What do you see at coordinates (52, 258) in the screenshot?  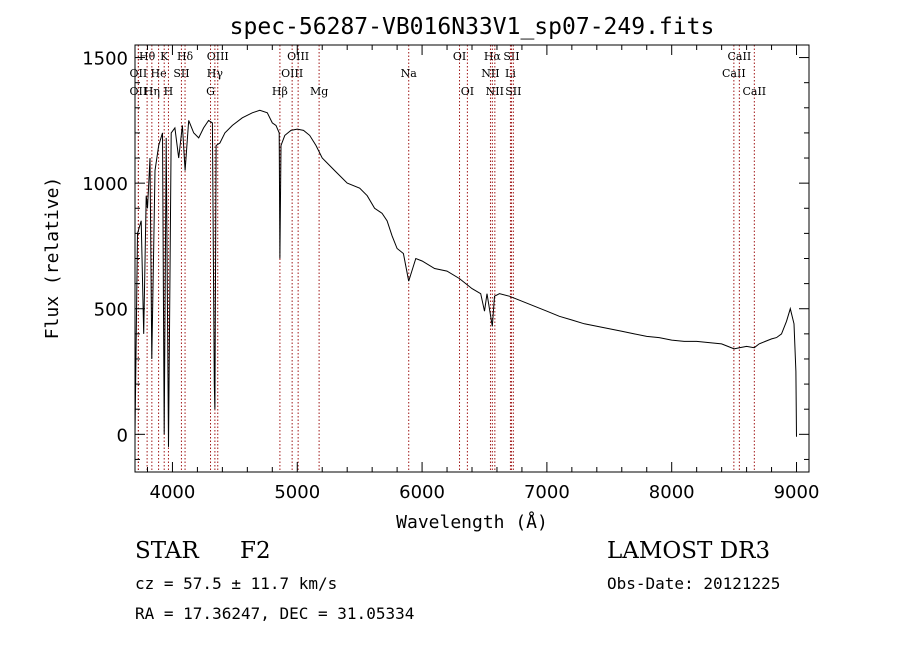 I see `y-axis-label: Flux (relative)` at bounding box center [52, 258].